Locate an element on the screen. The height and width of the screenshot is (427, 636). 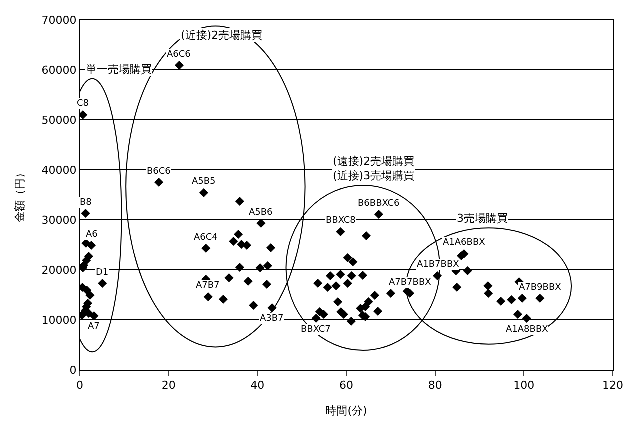
annotation: A5B6 is located at coordinates (261, 213).